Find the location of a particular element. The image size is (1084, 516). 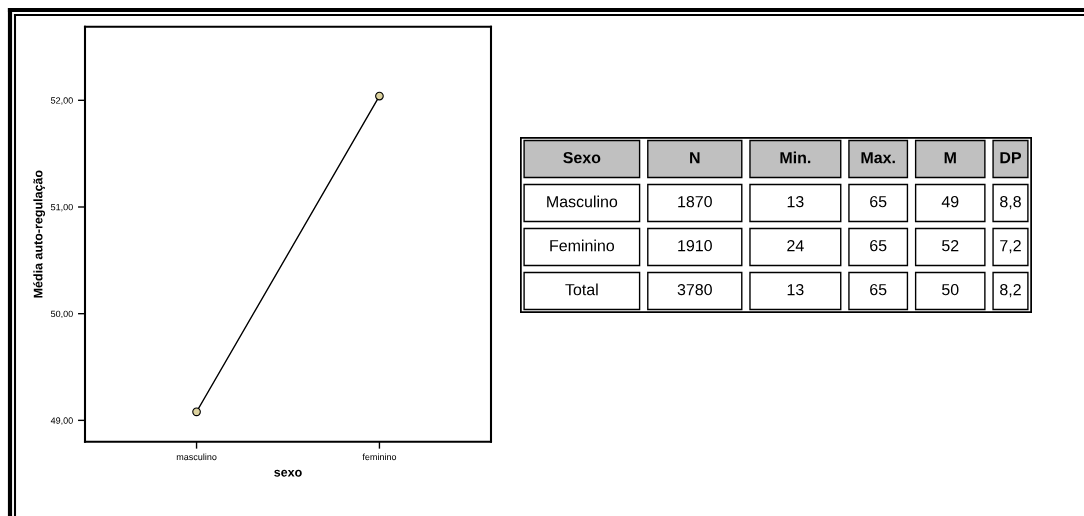

text: 8,2 is located at coordinates (1010, 290).